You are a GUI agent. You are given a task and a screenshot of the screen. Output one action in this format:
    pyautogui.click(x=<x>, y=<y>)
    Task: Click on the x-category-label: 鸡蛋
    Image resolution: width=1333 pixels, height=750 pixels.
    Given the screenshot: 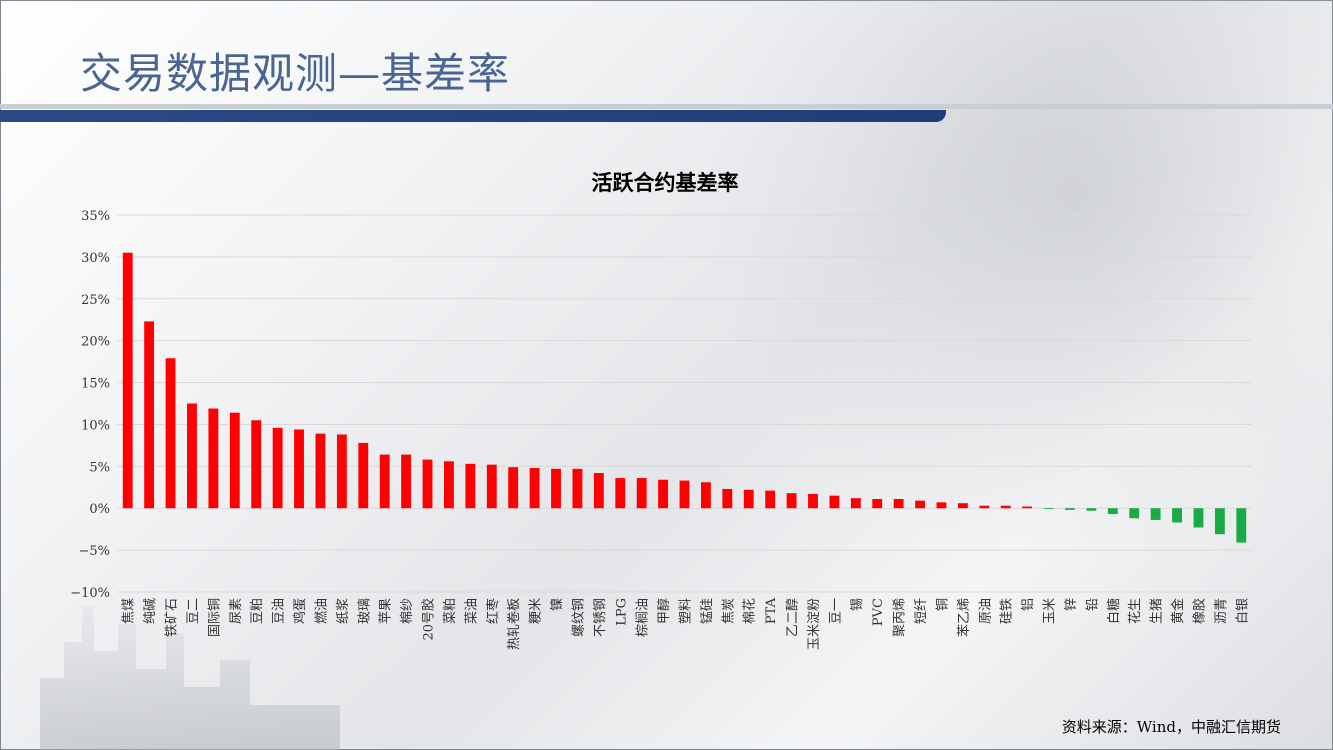 What is the action you would take?
    pyautogui.click(x=300, y=611)
    